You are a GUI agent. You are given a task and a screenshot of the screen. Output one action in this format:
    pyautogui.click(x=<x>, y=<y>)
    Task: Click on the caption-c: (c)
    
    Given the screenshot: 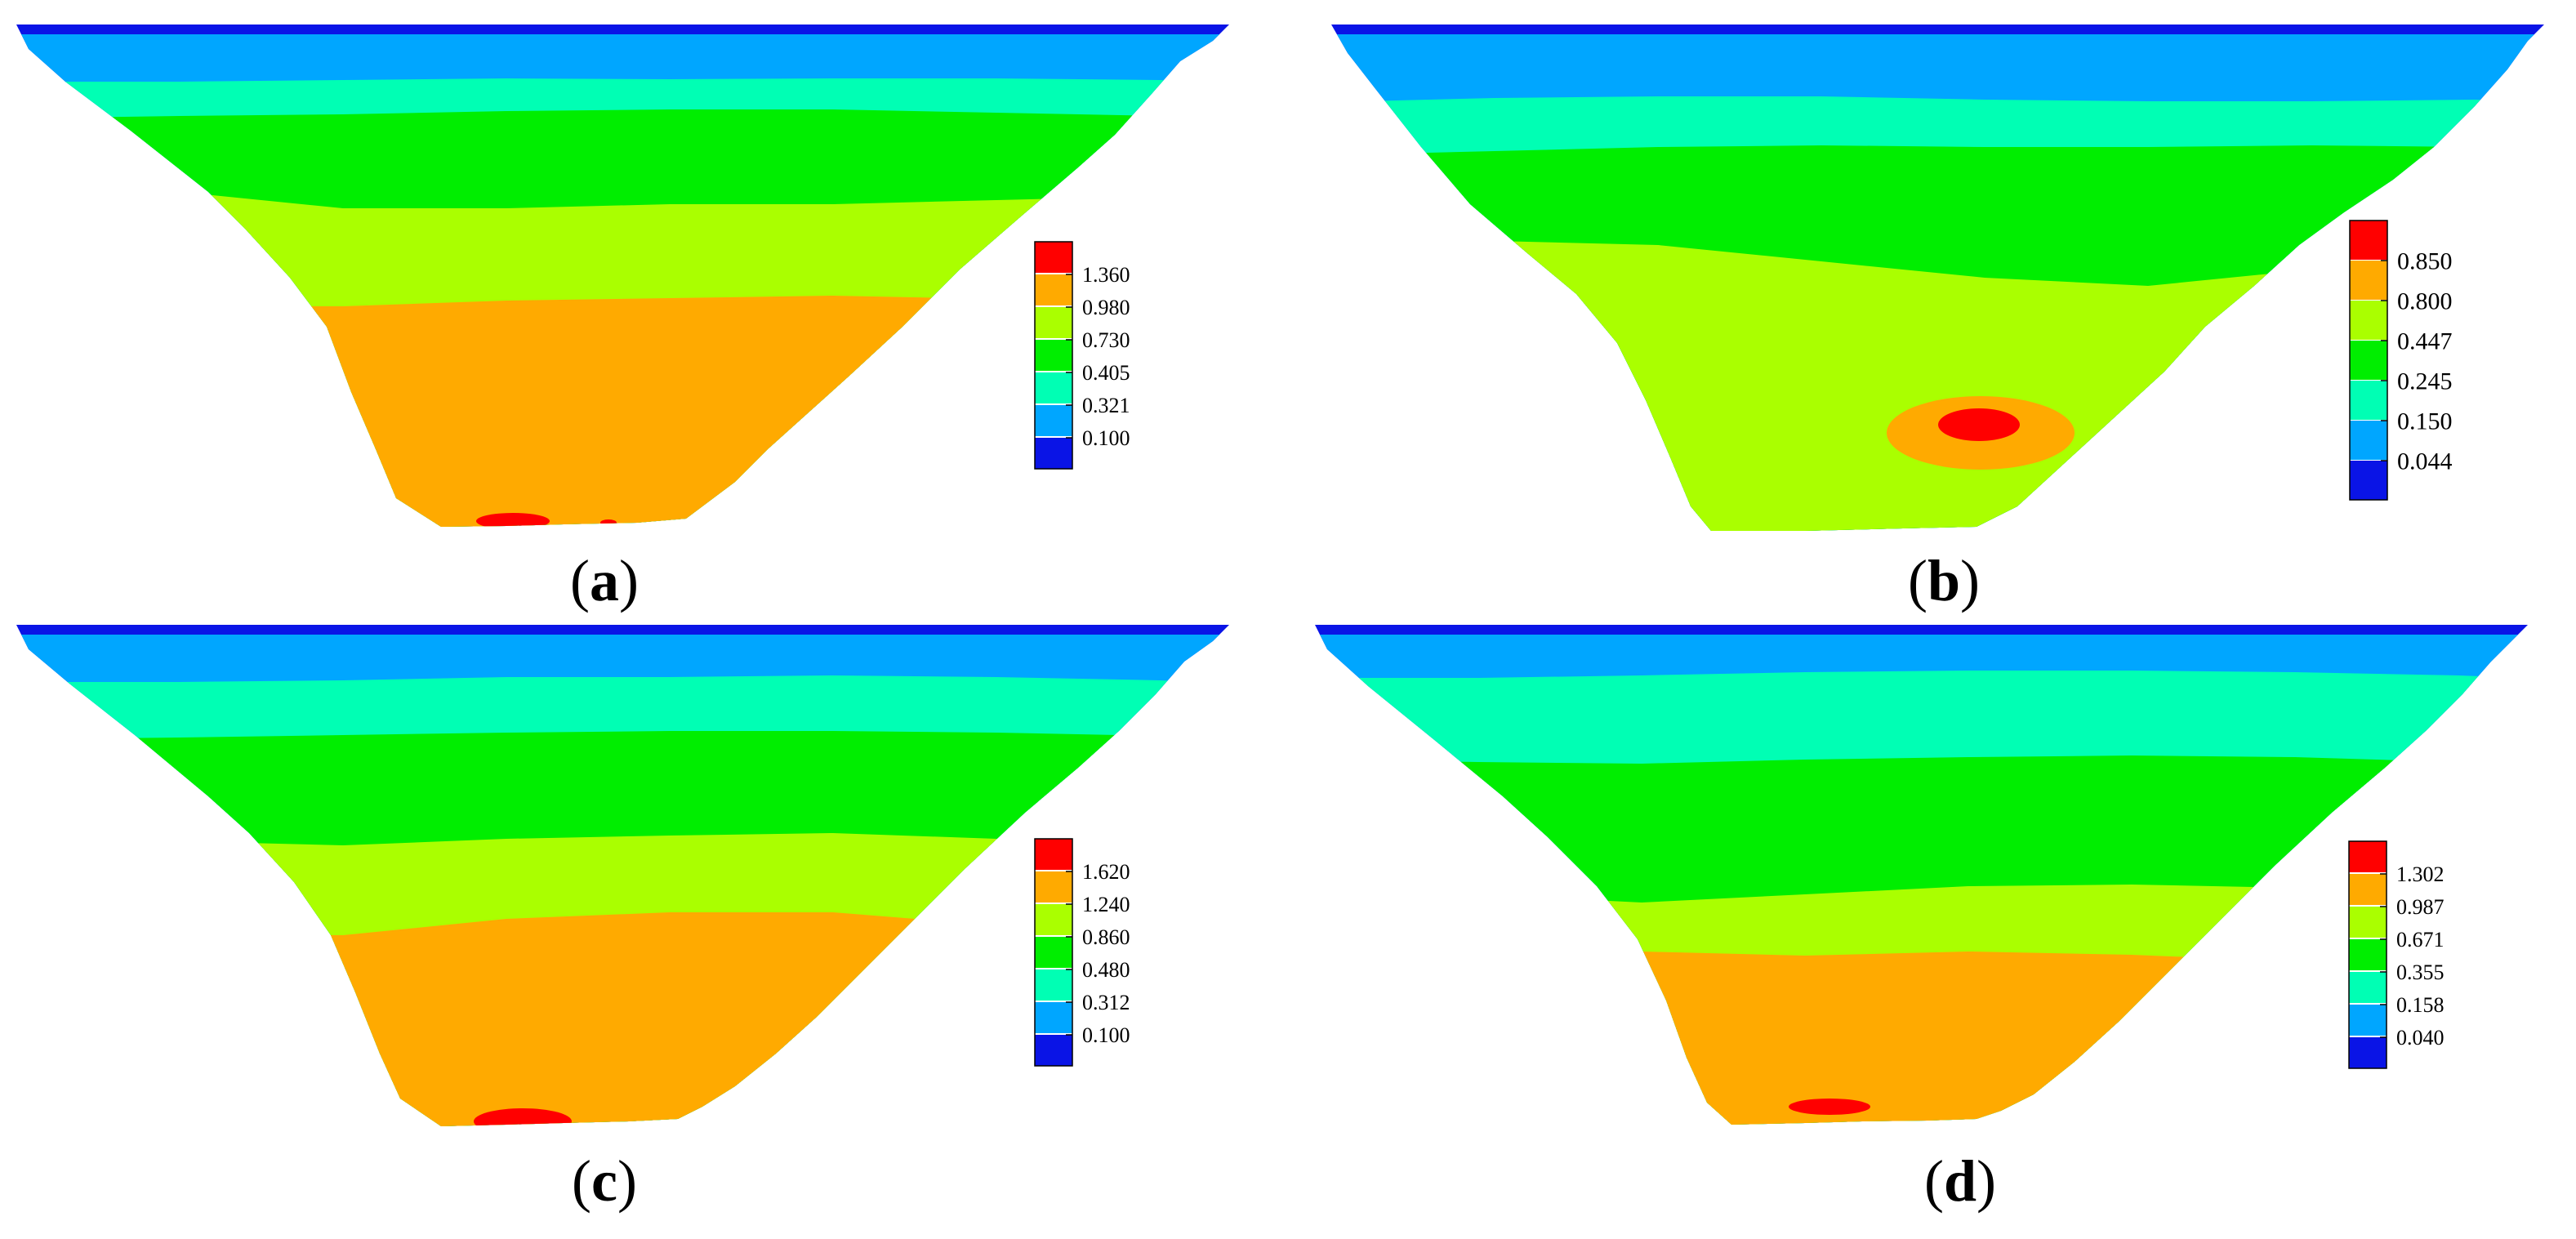 What is the action you would take?
    pyautogui.click(x=604, y=1181)
    